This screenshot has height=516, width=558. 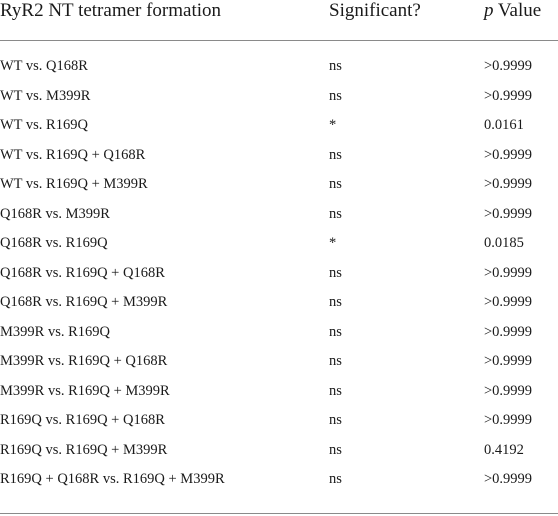 What do you see at coordinates (55, 213) in the screenshot?
I see `cell-comparison: Q168R vs. M399R` at bounding box center [55, 213].